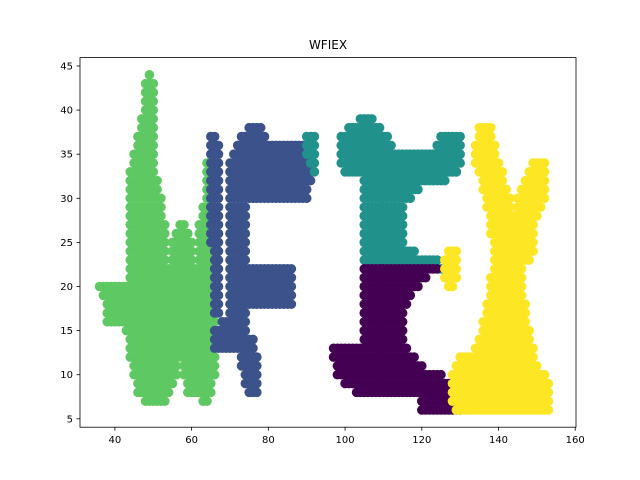 The image size is (640, 480). What do you see at coordinates (268, 440) in the screenshot?
I see `x-tick-label: 80` at bounding box center [268, 440].